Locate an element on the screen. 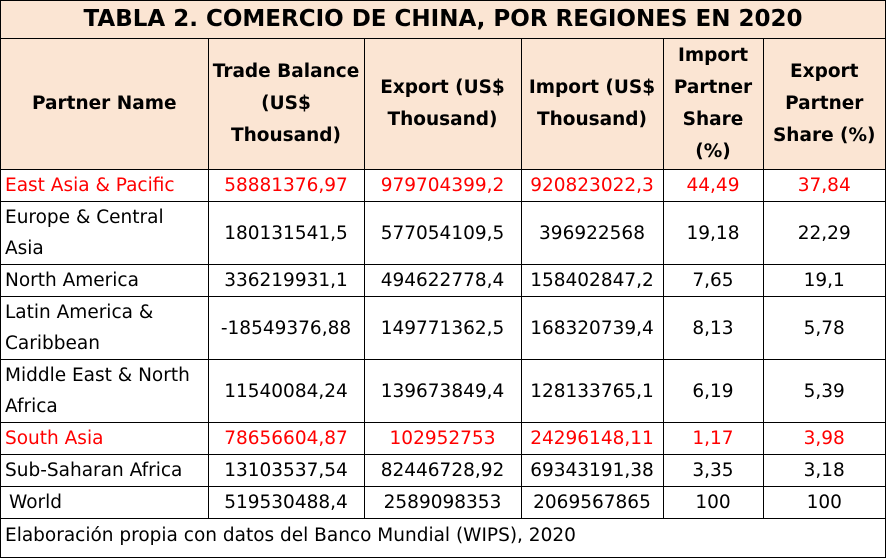 This screenshot has height=558, width=886. trade-balance: 336219931,1 is located at coordinates (286, 280).